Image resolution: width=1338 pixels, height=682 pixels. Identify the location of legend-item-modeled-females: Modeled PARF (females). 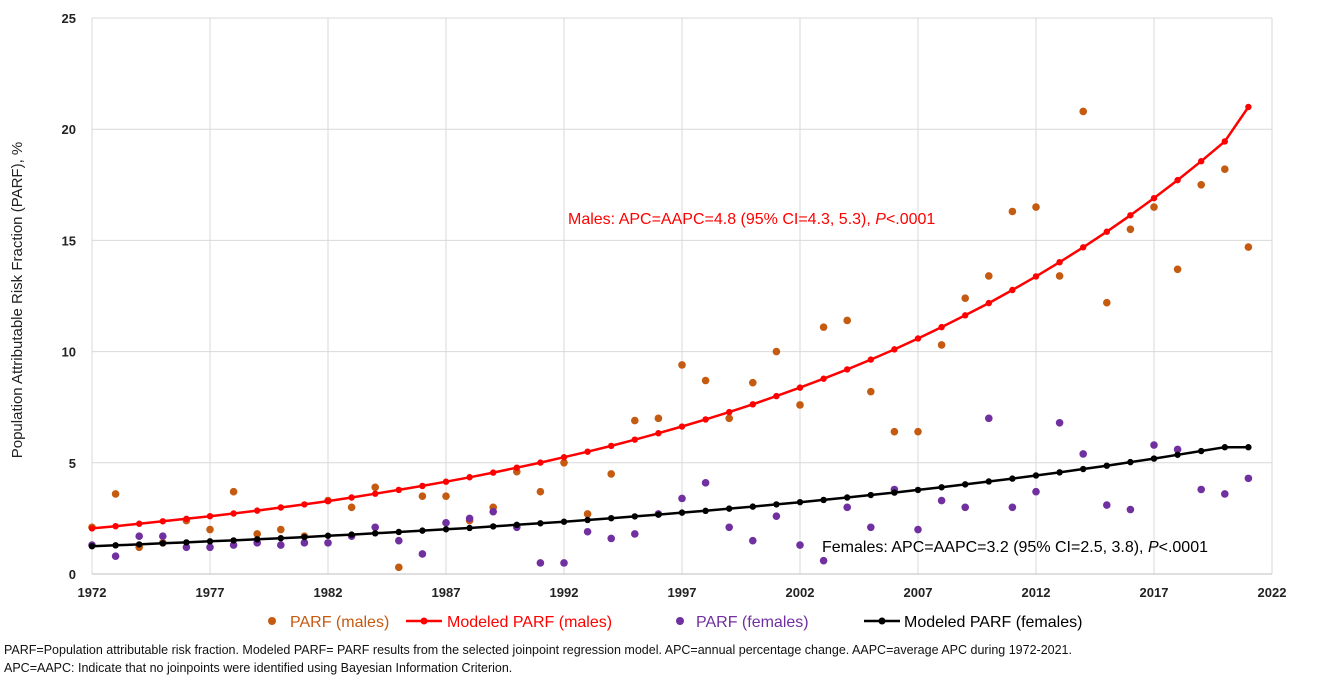
(973, 622).